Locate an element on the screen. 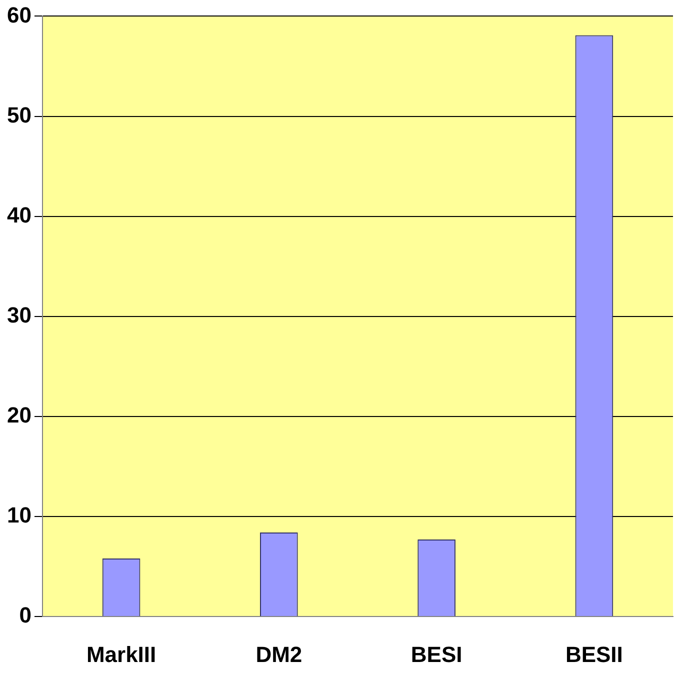 This screenshot has height=695, width=685. y-tick-label: 30 is located at coordinates (19, 315).